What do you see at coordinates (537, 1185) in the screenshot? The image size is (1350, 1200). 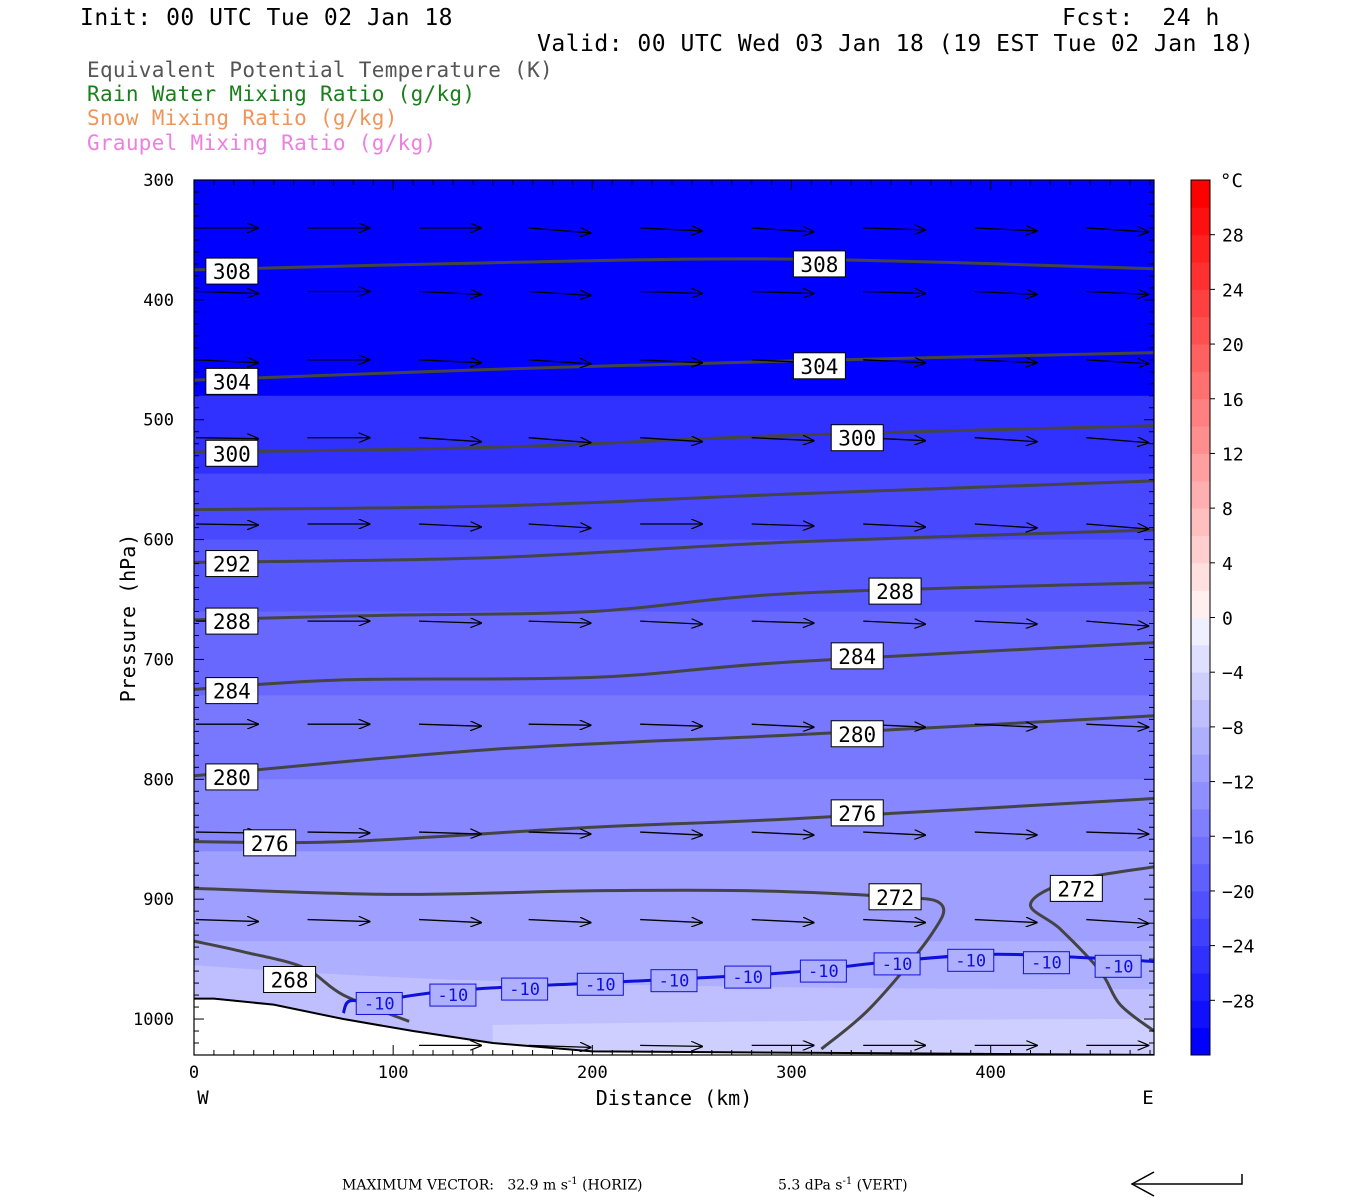 I see `max-vector-horiz: 32.9 m s` at bounding box center [537, 1185].